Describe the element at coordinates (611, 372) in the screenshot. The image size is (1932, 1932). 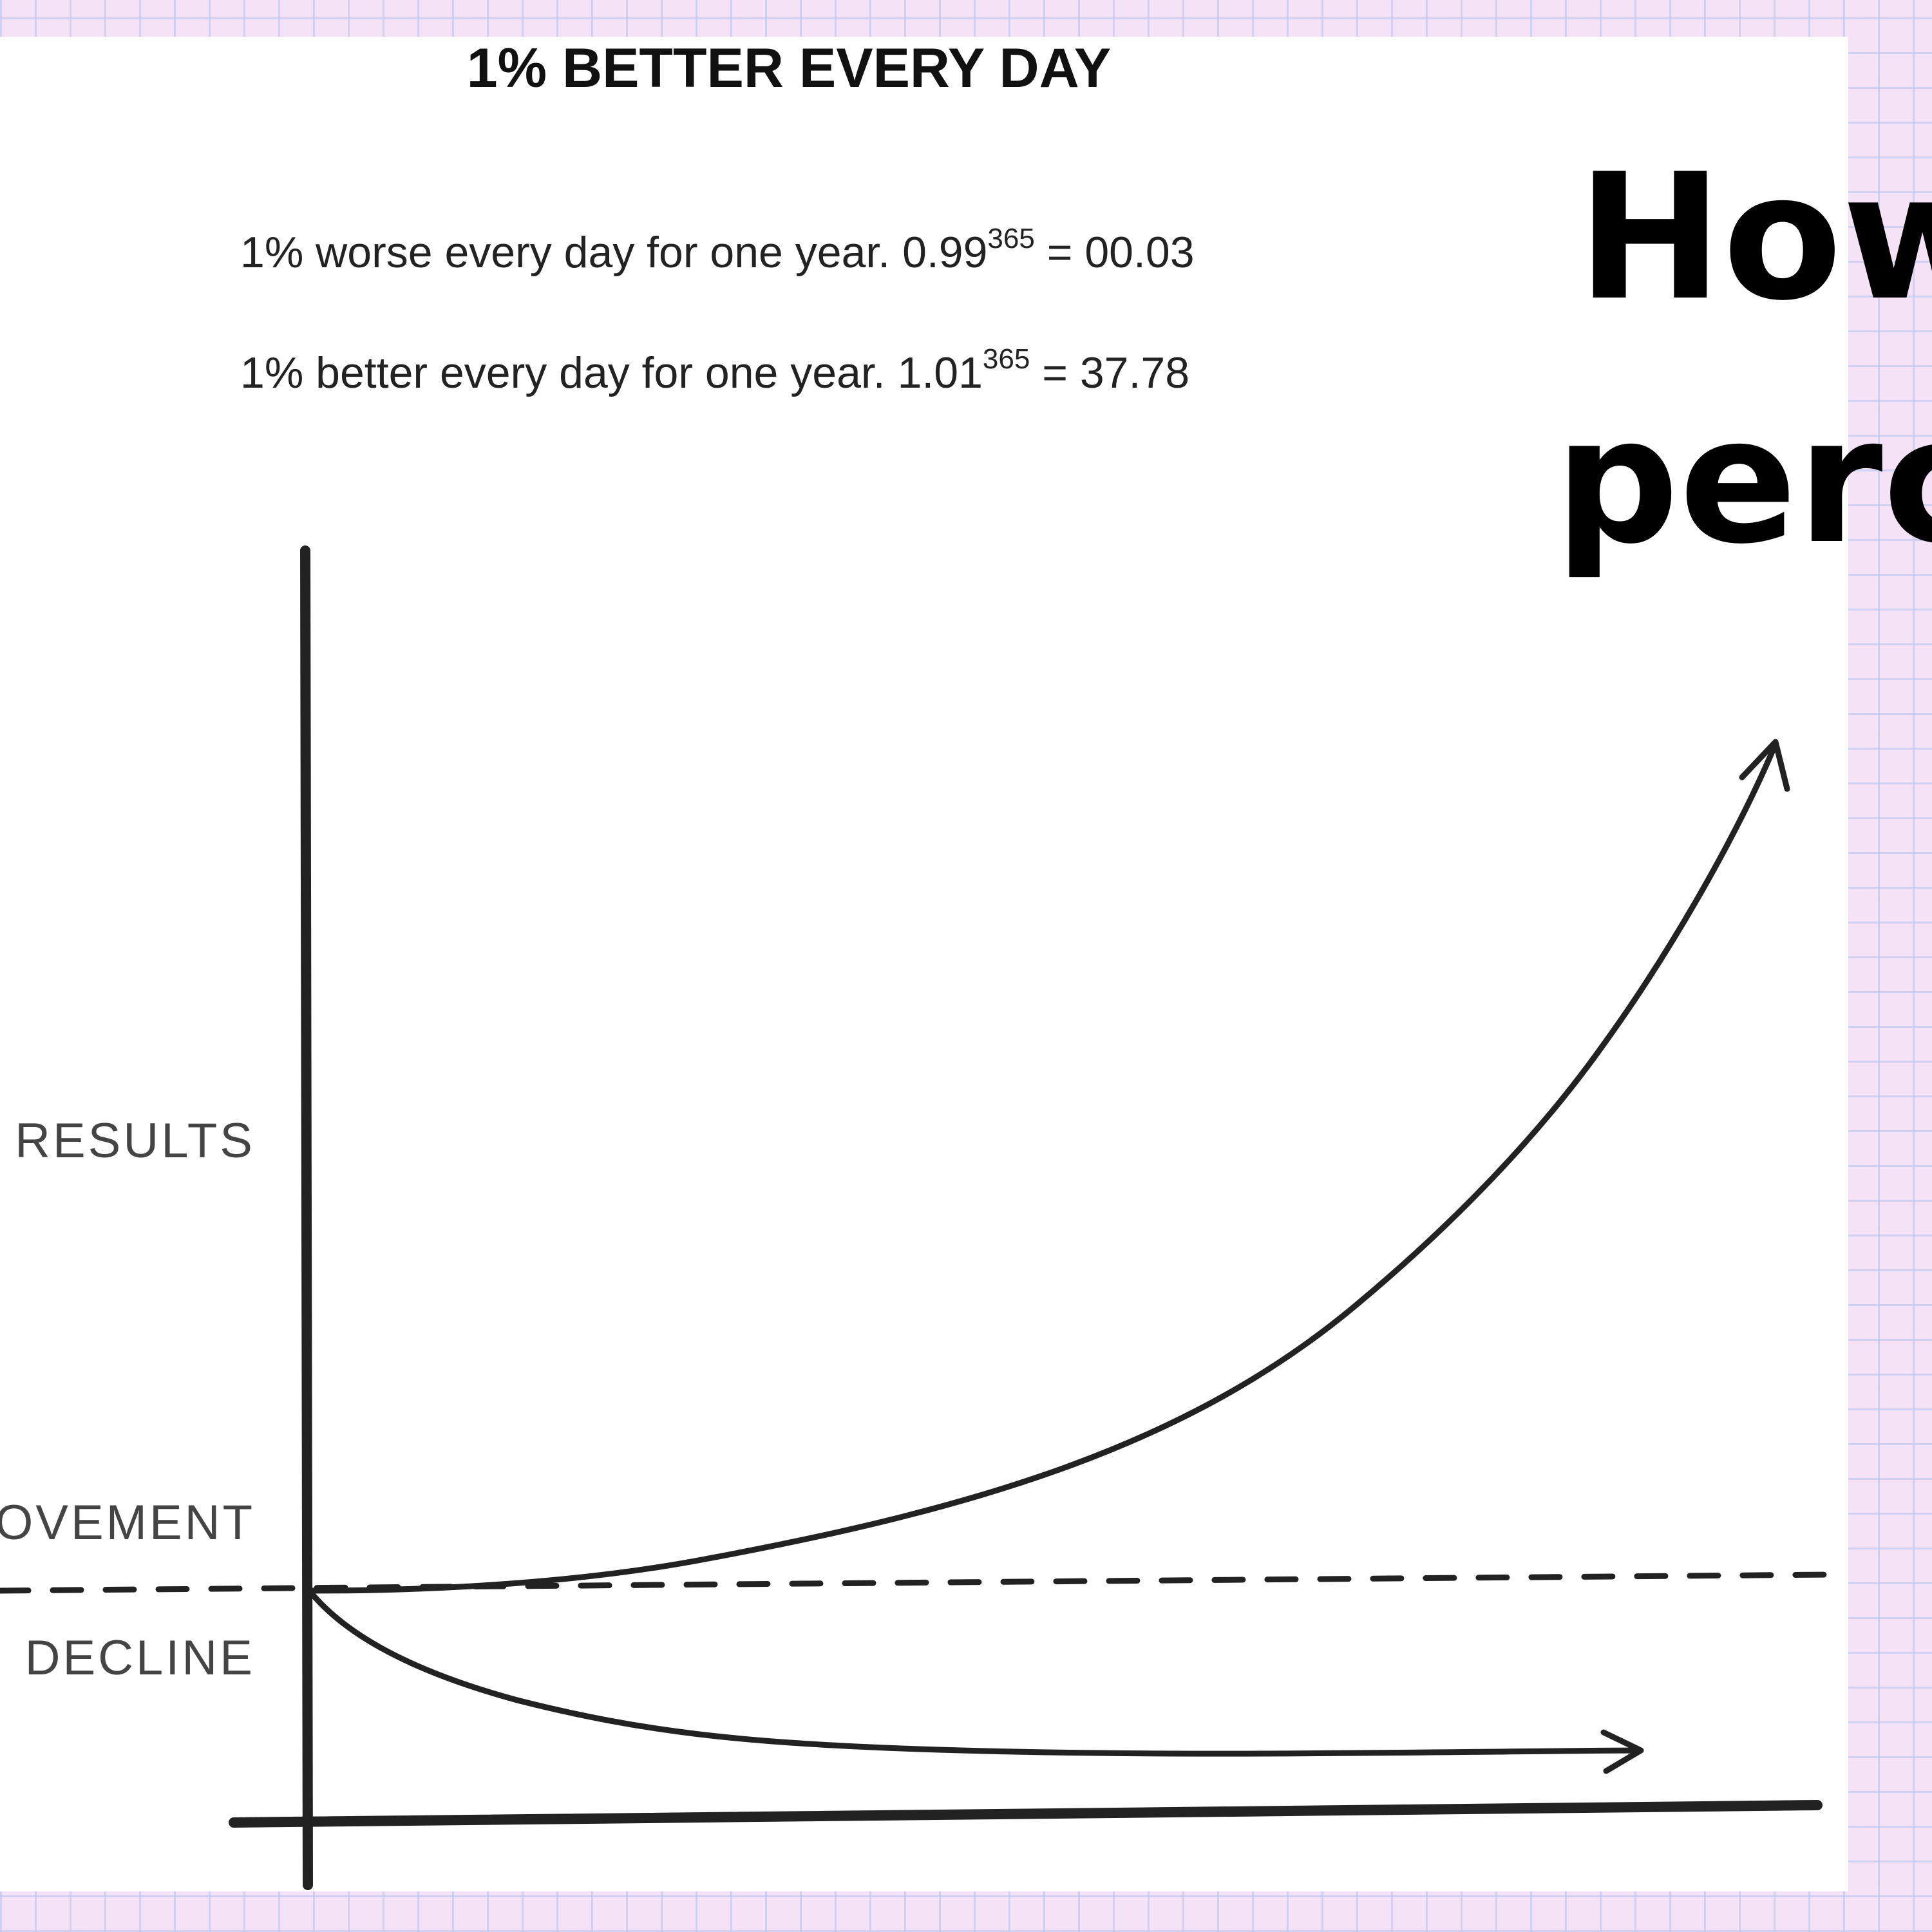
I see `equation-text: 1% better every day for one year. 1.01` at that location.